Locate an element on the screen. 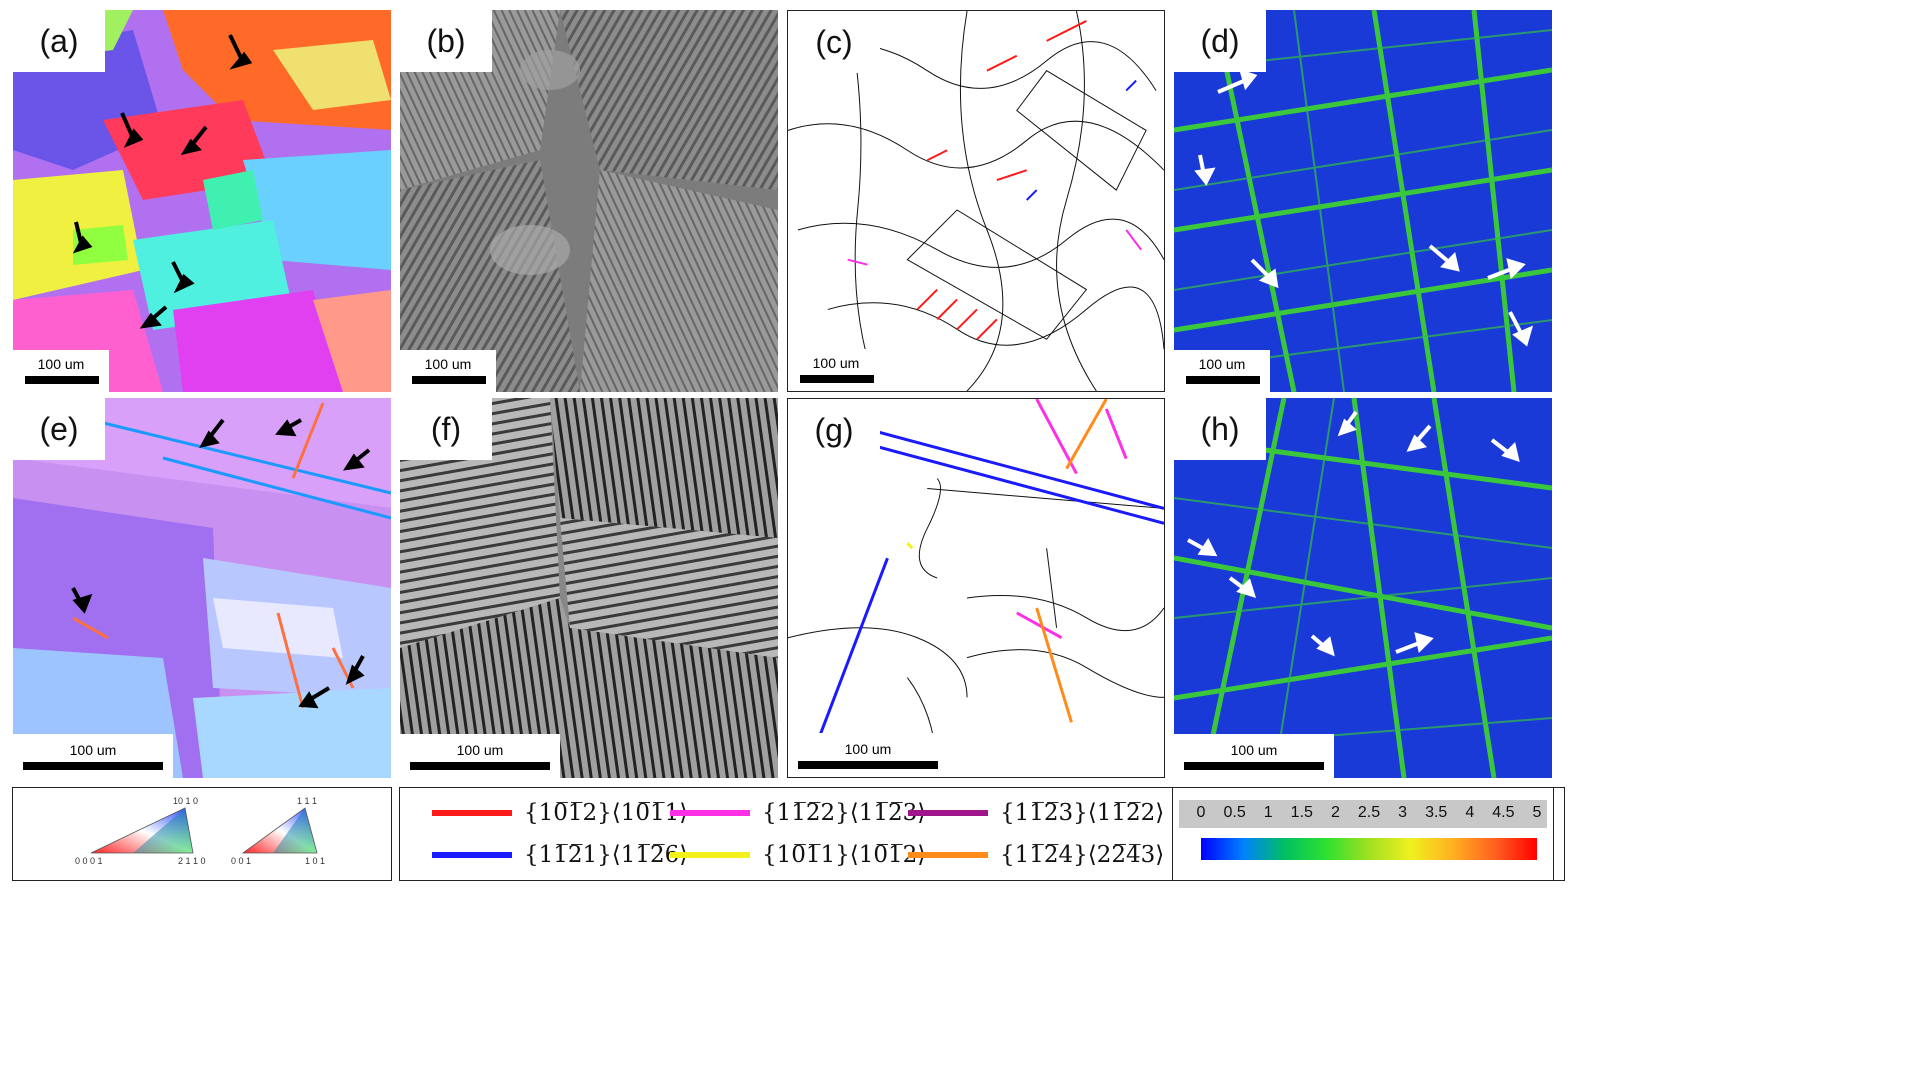  legend-label: {11̅2̅2}⟨11̅2̅3⟩ is located at coordinates (844, 813).